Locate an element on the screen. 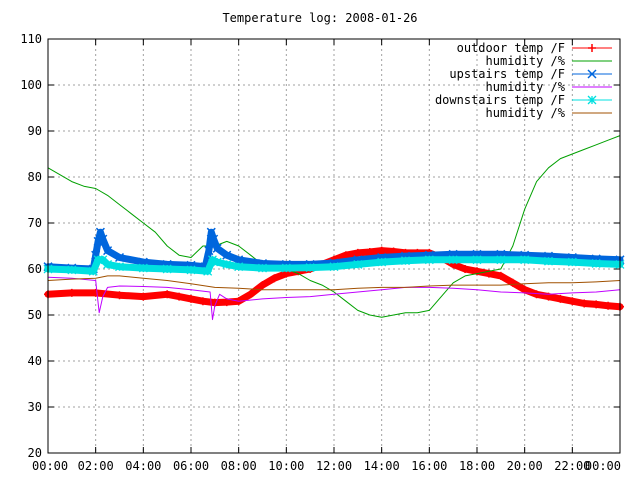  y-tick-label: 50 is located at coordinates (35, 315).